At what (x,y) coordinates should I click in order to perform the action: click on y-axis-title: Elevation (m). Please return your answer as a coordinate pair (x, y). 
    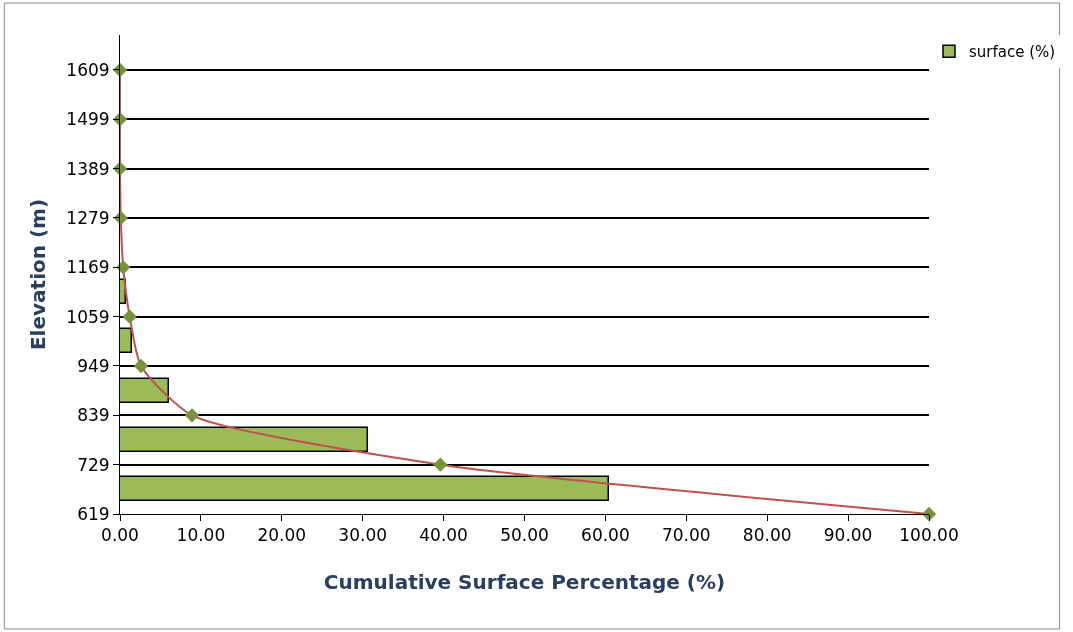
    Looking at the image, I should click on (37, 274).